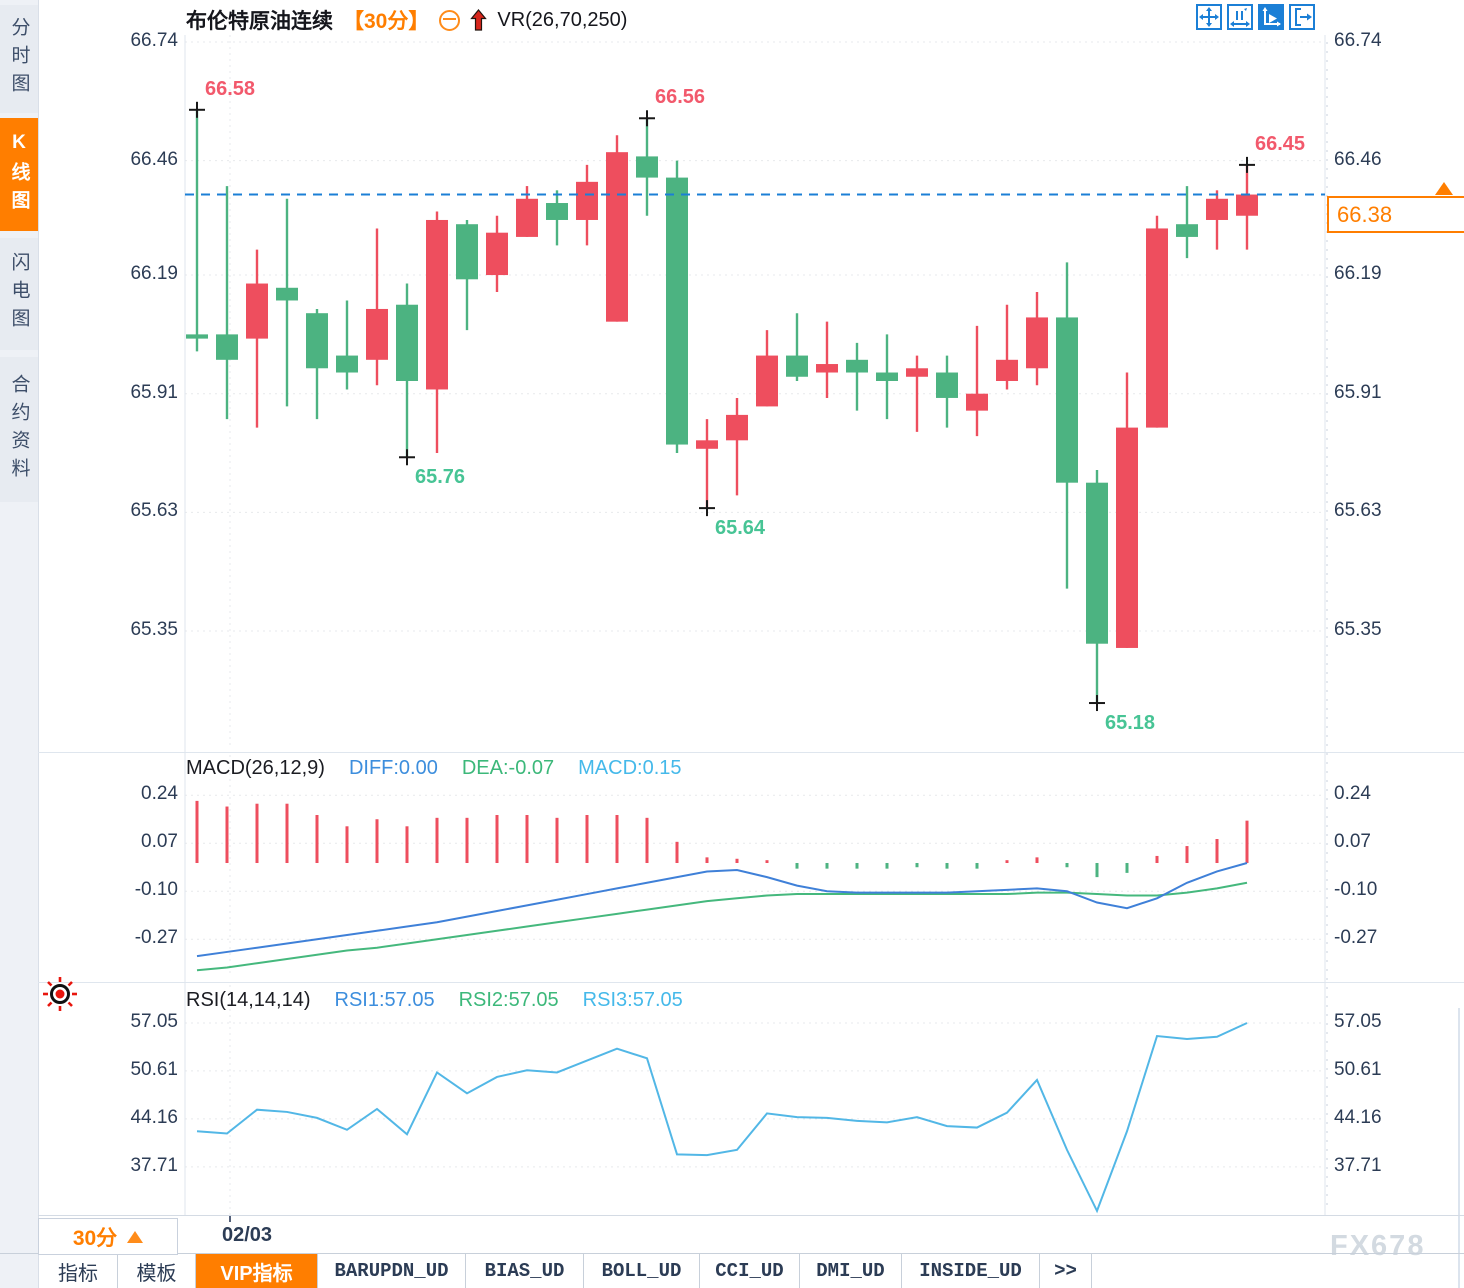  I want to click on x-axis-date-label: 02/03, so click(247, 1235).